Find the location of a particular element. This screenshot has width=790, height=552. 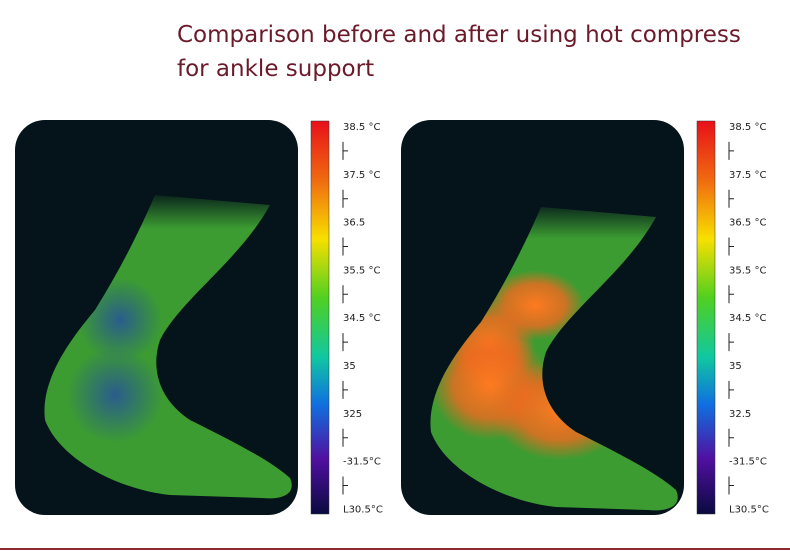

scale-label: 36.5 is located at coordinates (354, 223).